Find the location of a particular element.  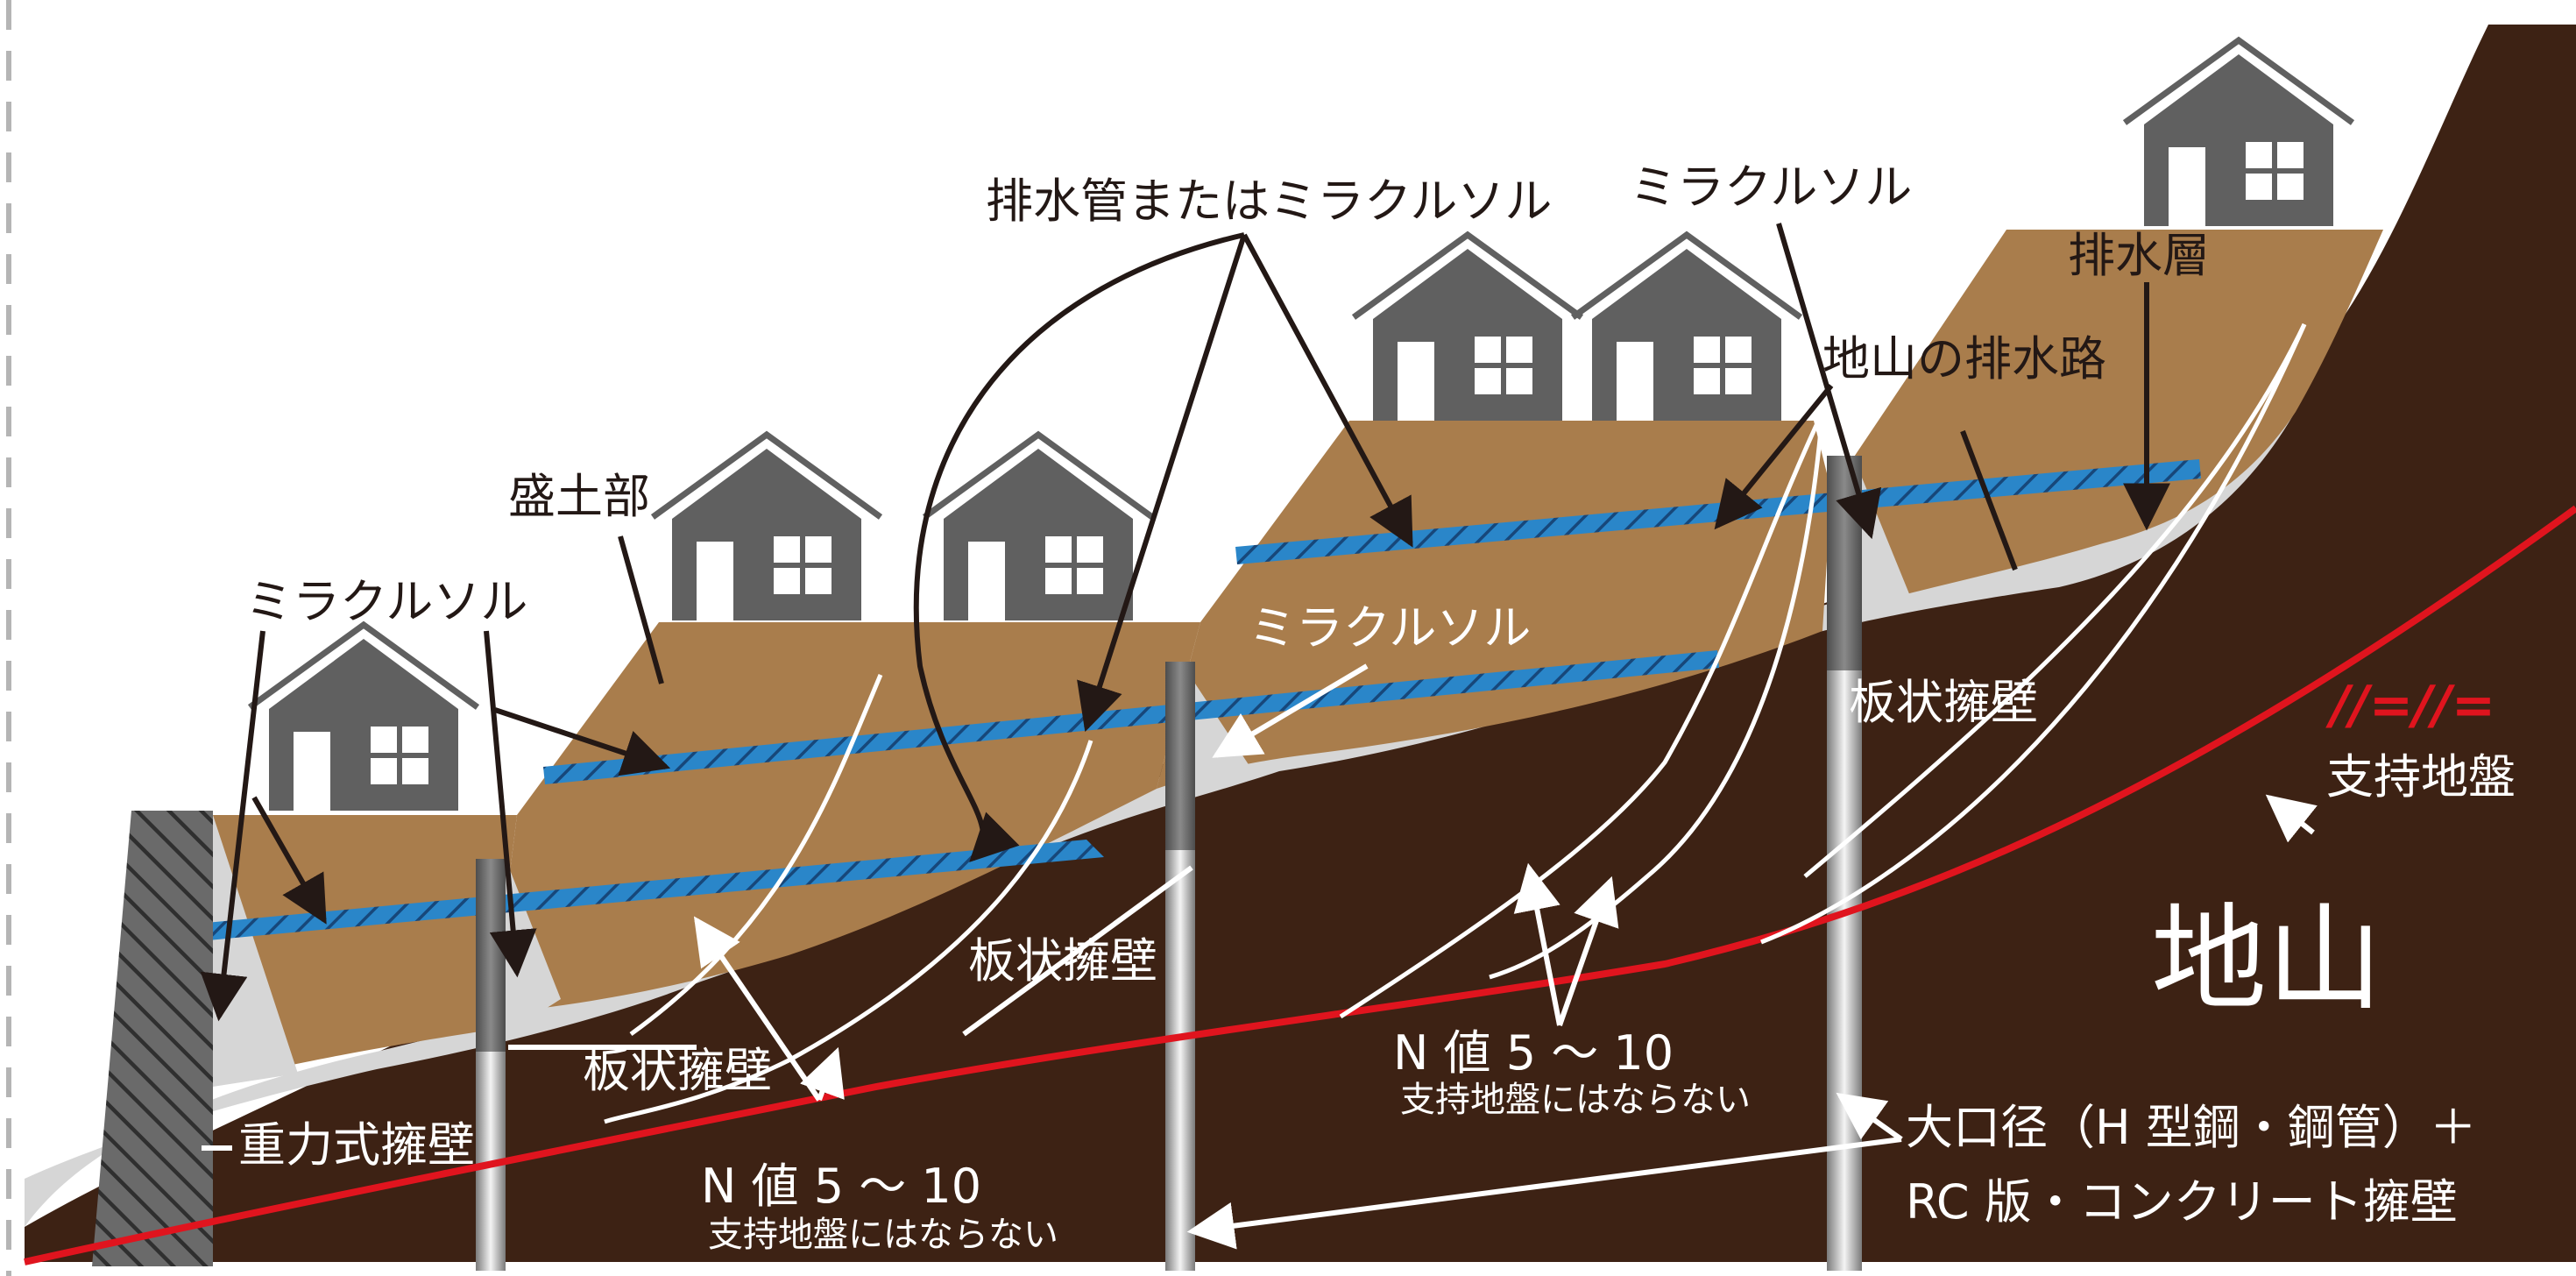

label-drain-layer: 排水層 is located at coordinates (2139, 255).